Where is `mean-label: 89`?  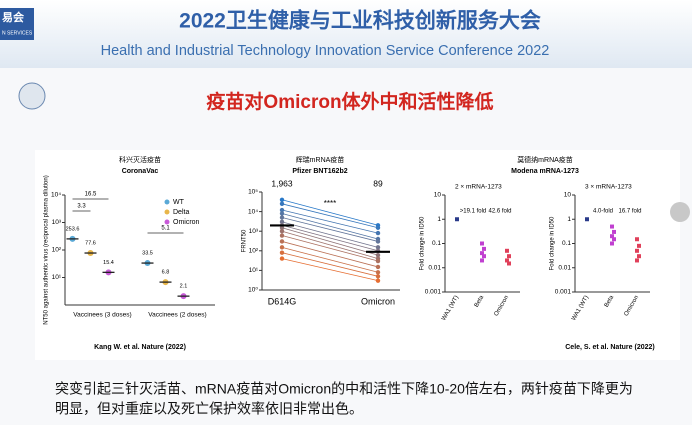 mean-label: 89 is located at coordinates (378, 183).